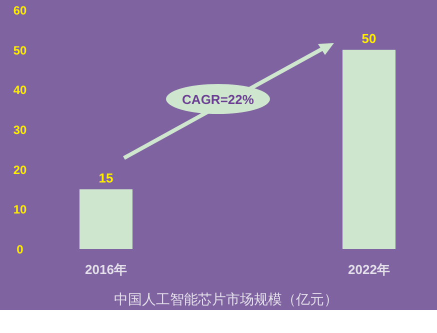 This screenshot has width=437, height=333. What do you see at coordinates (20, 11) in the screenshot?
I see `y-tick-label: 60` at bounding box center [20, 11].